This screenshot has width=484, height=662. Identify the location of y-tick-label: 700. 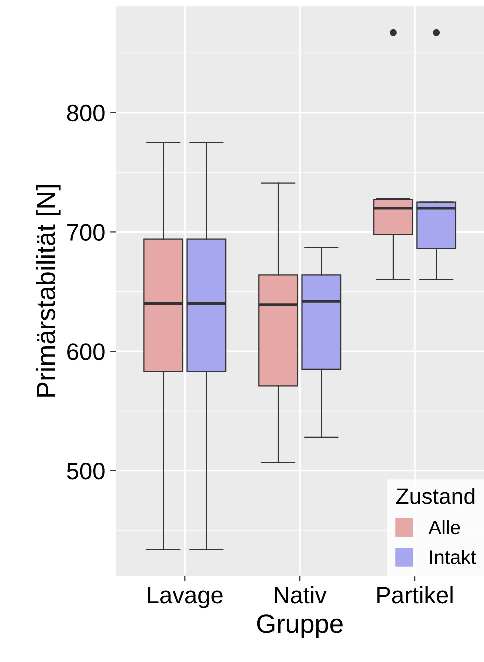
(86, 232).